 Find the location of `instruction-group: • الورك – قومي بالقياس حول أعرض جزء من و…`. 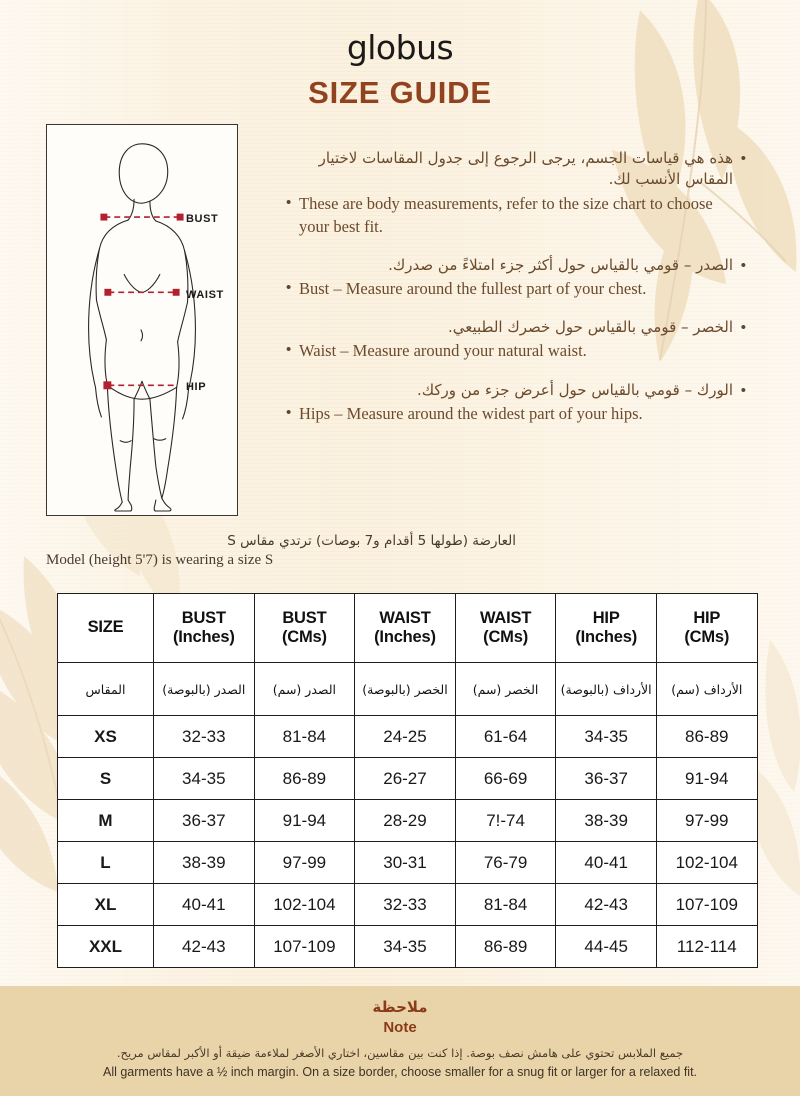

instruction-group: • الورك – قومي بالقياس حول أعرض جزء من و… is located at coordinates (516, 402).